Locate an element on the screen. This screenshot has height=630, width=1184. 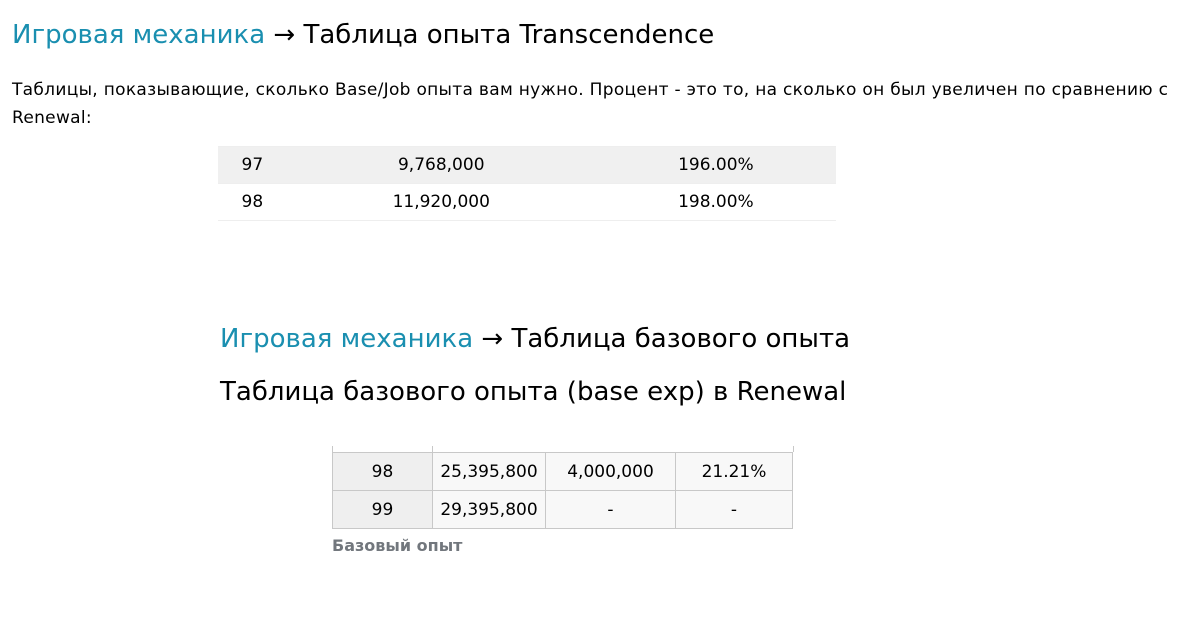
table-cell: 9,768,000 is located at coordinates (441, 165).